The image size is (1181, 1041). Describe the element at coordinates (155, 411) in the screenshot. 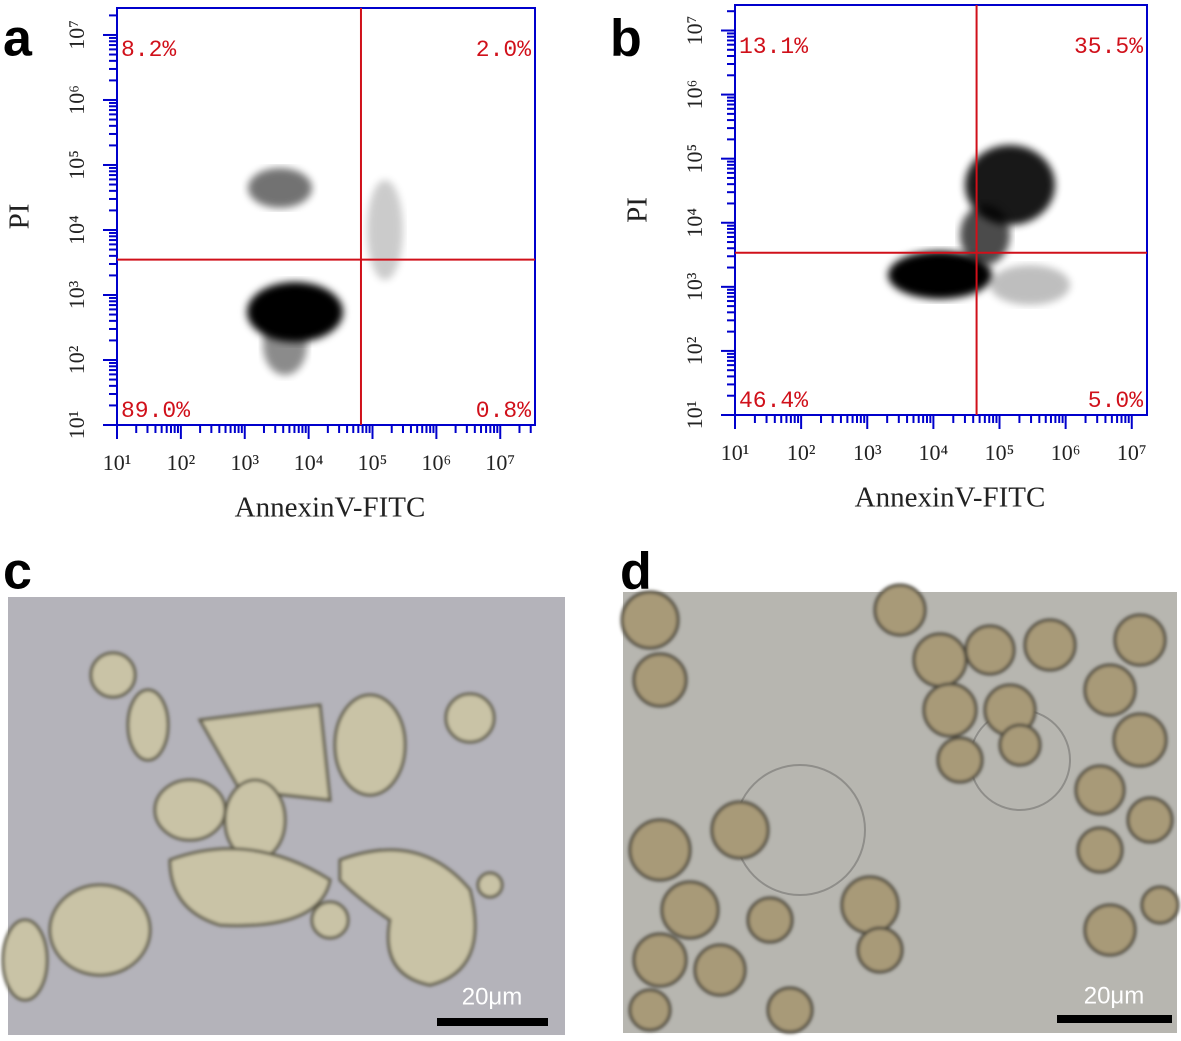

I see `quadrant-percent: 89.0%` at that location.